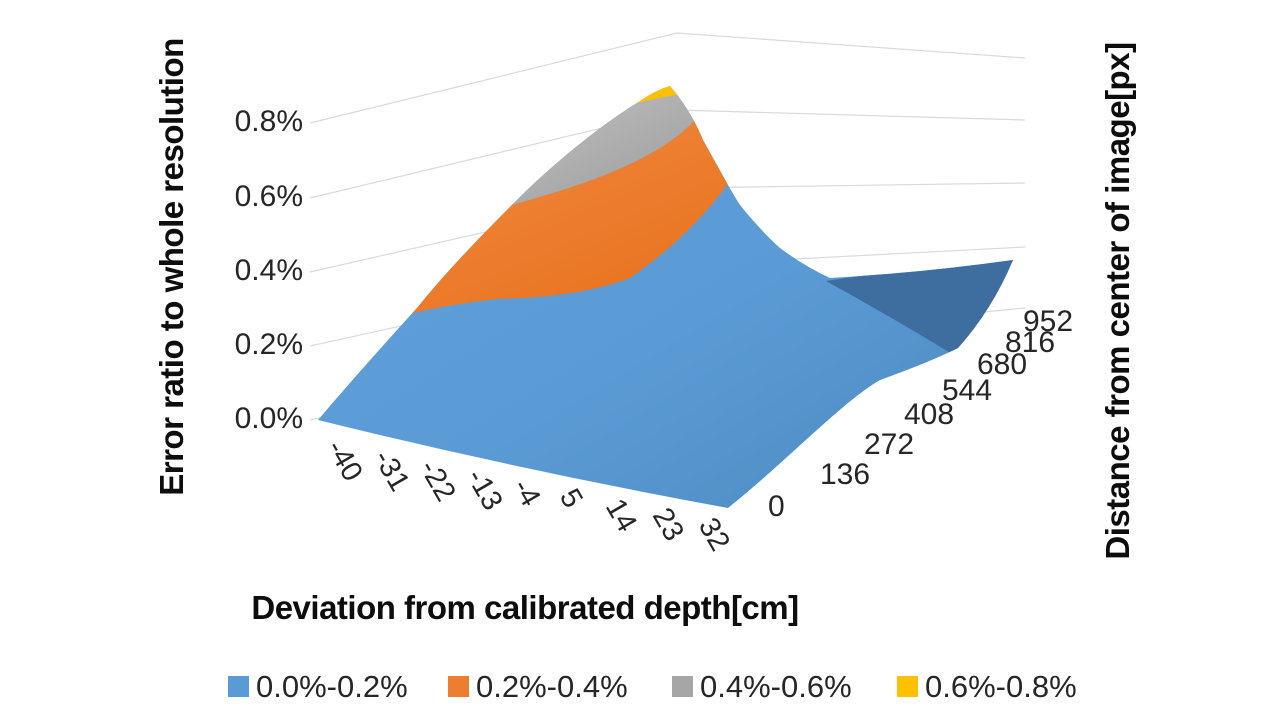 The height and width of the screenshot is (720, 1280). Describe the element at coordinates (776, 686) in the screenshot. I see `legend-label: 0.4%-0.6%` at that location.